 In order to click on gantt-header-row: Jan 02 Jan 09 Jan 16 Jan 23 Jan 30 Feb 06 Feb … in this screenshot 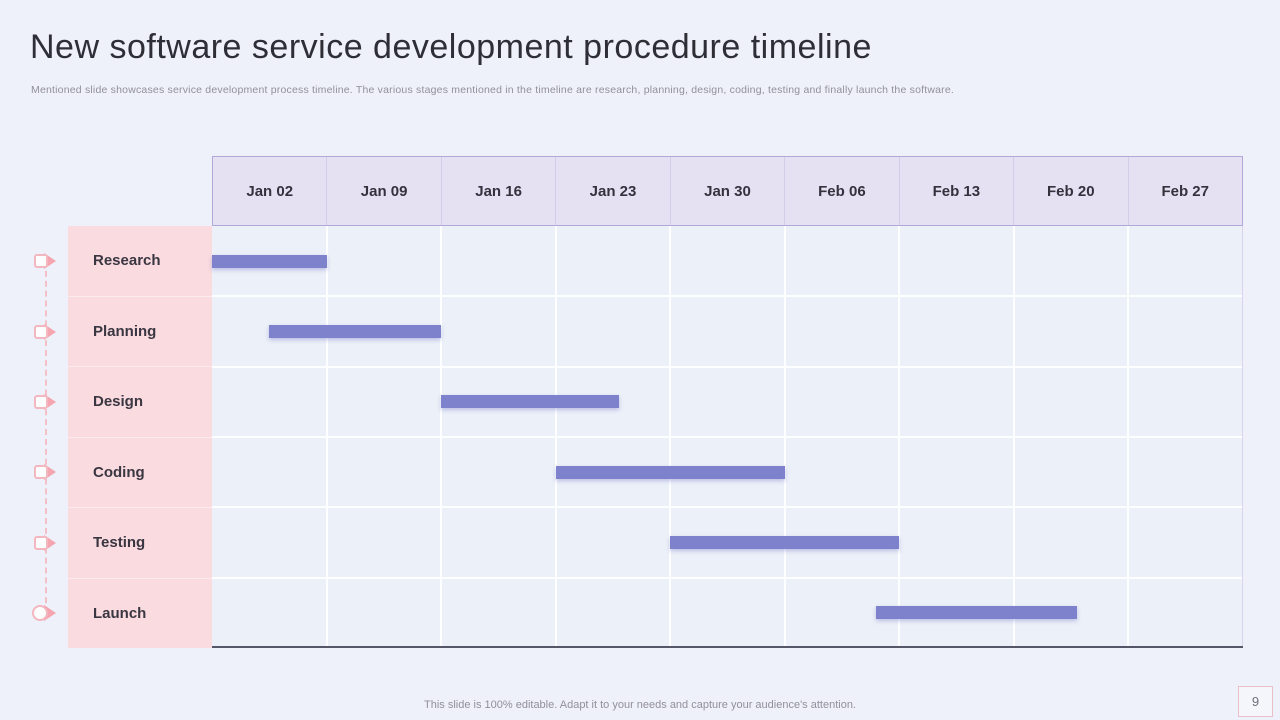, I will do `click(727, 191)`.